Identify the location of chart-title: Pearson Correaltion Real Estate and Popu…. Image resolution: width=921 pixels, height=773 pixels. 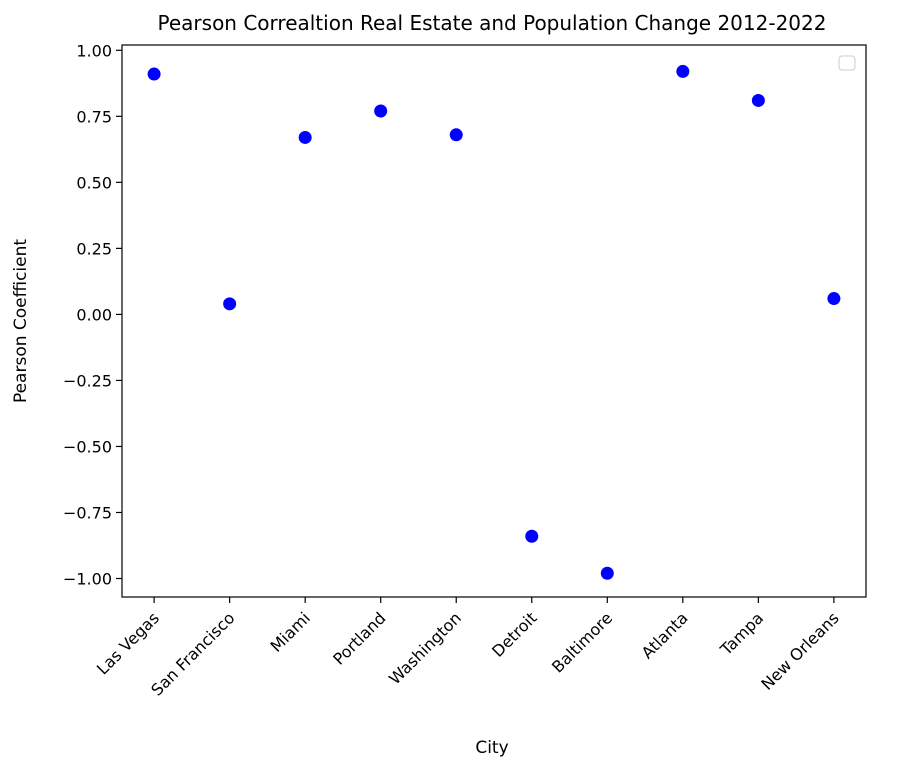
(492, 23).